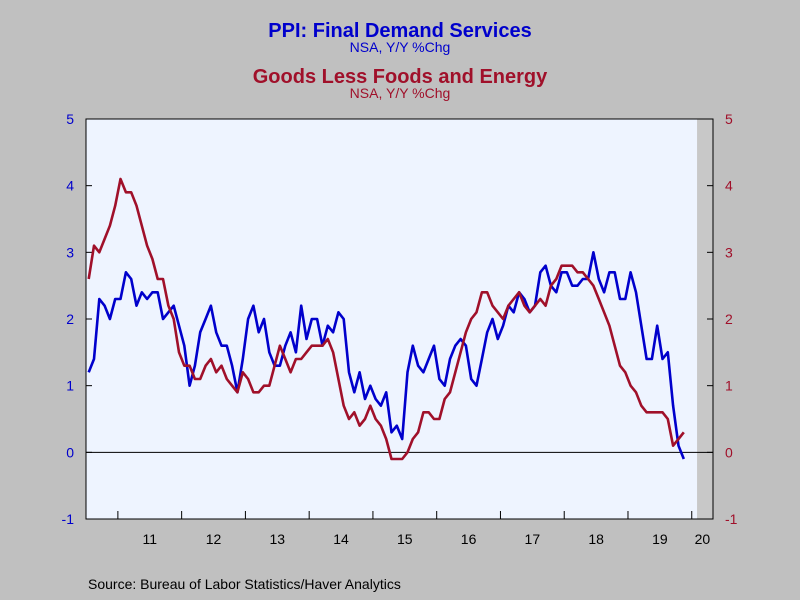 The height and width of the screenshot is (600, 800). I want to click on y-tick-label-right: 0, so click(729, 452).